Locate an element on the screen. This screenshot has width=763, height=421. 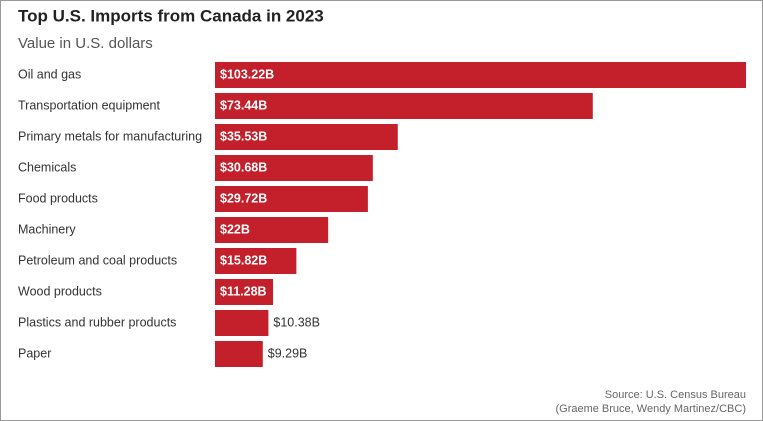
category-label: Oil and gas is located at coordinates (49, 74).